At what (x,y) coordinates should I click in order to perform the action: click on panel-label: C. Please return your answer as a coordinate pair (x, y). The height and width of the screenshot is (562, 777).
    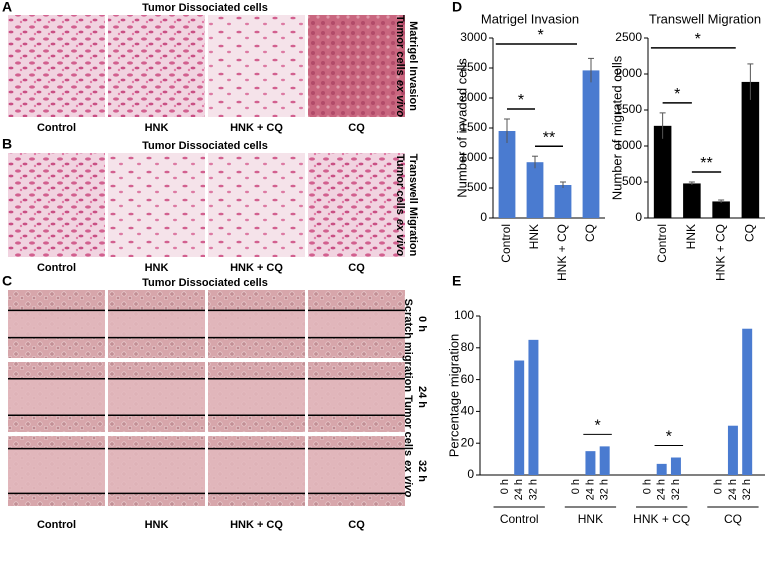
    Looking at the image, I should click on (7, 281).